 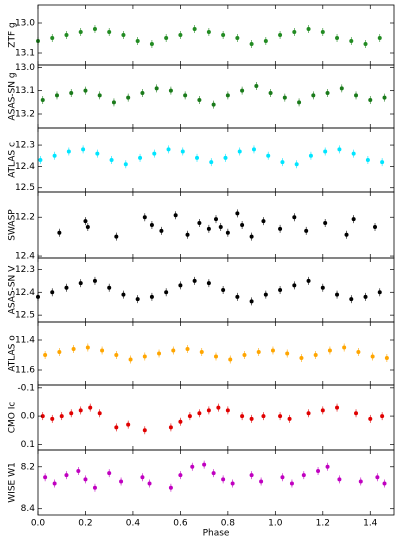 I want to click on y-tick-label: 12.5, so click(x=25, y=188).